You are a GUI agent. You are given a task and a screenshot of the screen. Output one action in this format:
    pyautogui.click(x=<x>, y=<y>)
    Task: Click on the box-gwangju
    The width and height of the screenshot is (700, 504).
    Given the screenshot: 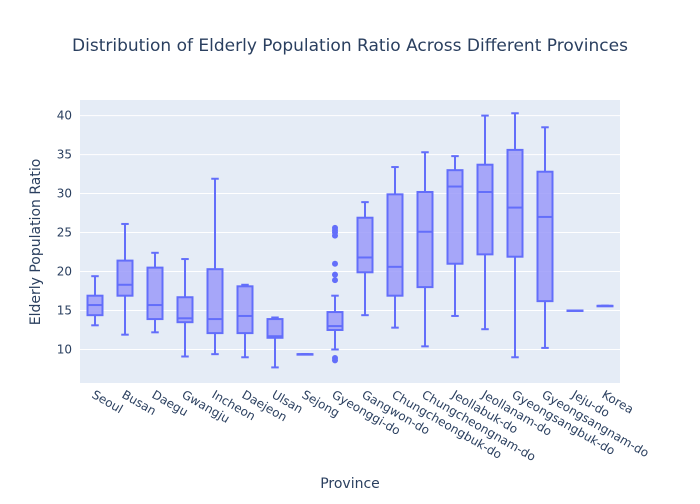 What is the action you would take?
    pyautogui.click(x=185, y=308)
    